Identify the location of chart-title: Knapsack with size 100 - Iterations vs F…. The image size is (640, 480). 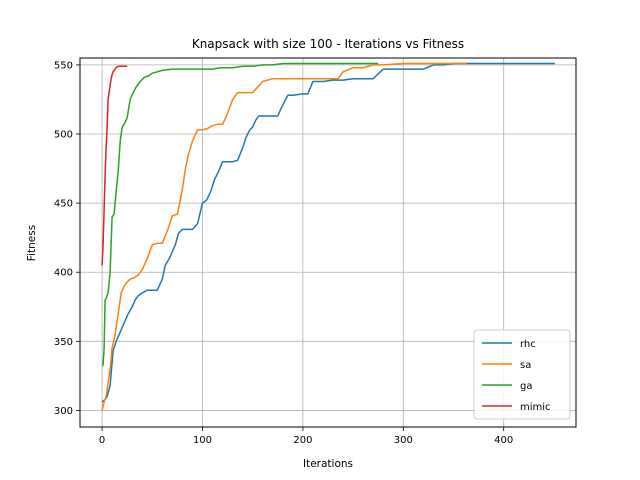
(328, 44).